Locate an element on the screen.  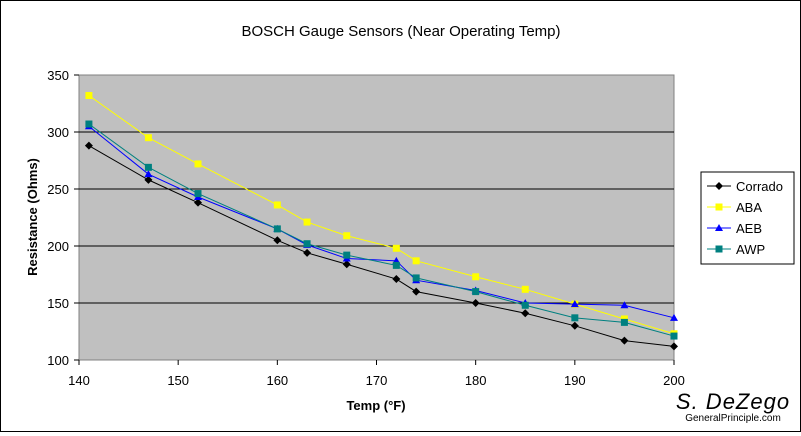
y-tick-label: 150 is located at coordinates (58, 303).